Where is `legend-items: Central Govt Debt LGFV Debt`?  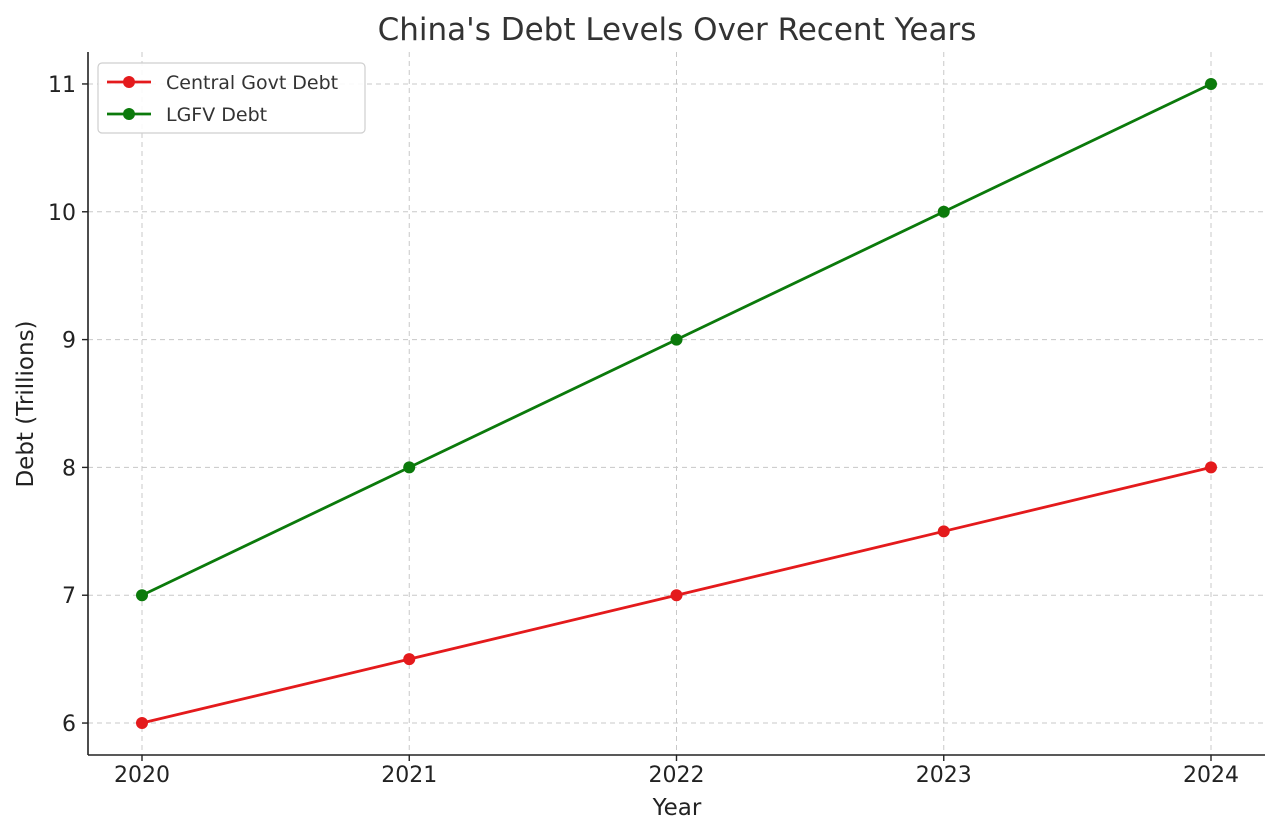 legend-items: Central Govt Debt LGFV Debt is located at coordinates (222, 99).